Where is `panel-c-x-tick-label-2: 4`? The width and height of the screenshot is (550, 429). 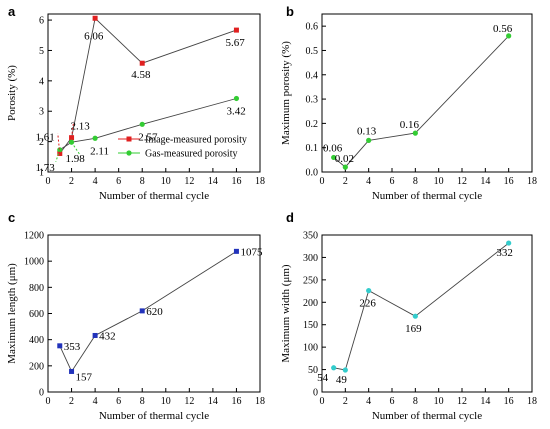
panel-c-x-tick-label-2: 4 is located at coordinates (95, 401).